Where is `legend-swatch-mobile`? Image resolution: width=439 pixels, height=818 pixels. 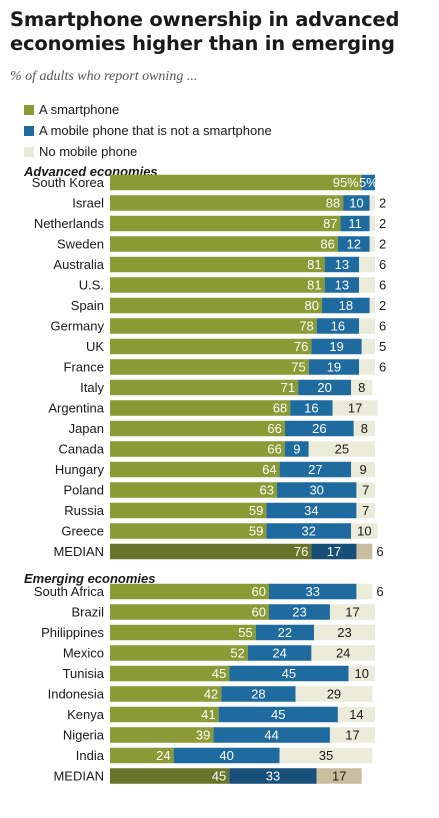 legend-swatch-mobile is located at coordinates (29, 130).